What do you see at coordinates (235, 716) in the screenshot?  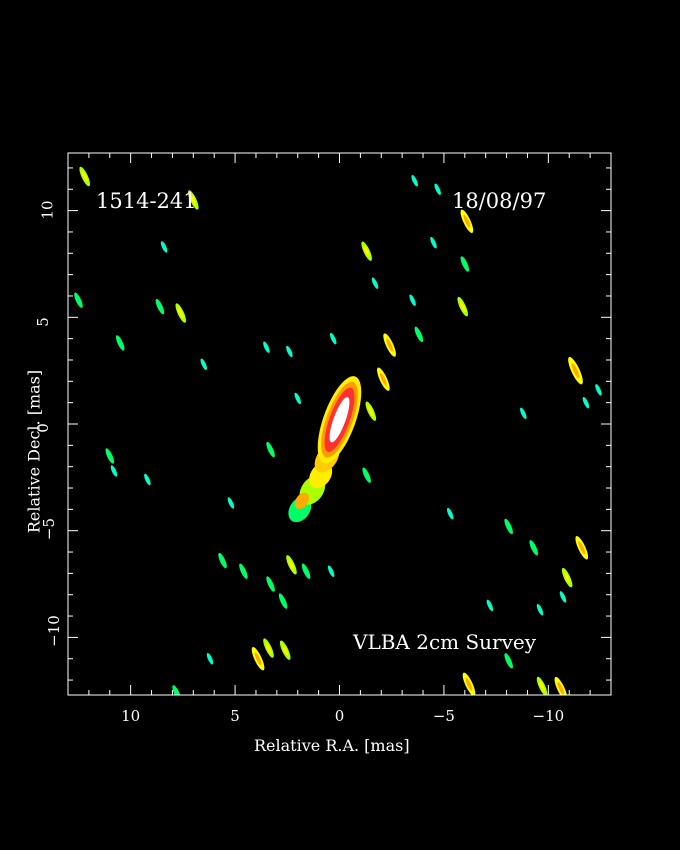 I see `x-tick-label: 5` at bounding box center [235, 716].